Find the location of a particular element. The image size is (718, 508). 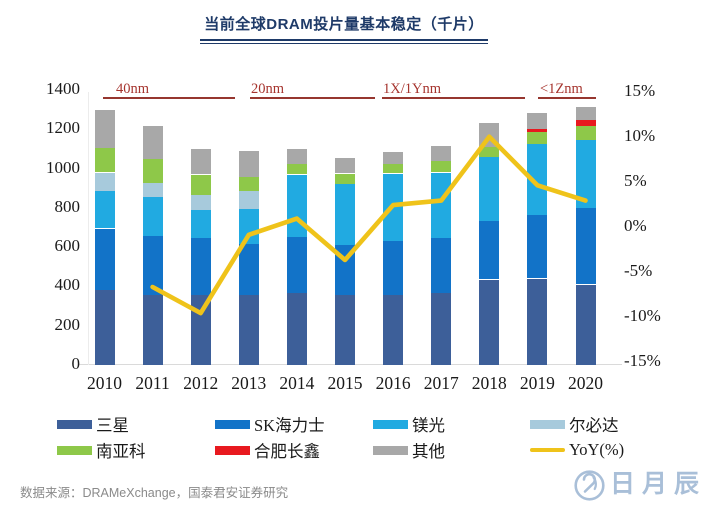

y-axis-tick-left: 400 is located at coordinates (67, 285).